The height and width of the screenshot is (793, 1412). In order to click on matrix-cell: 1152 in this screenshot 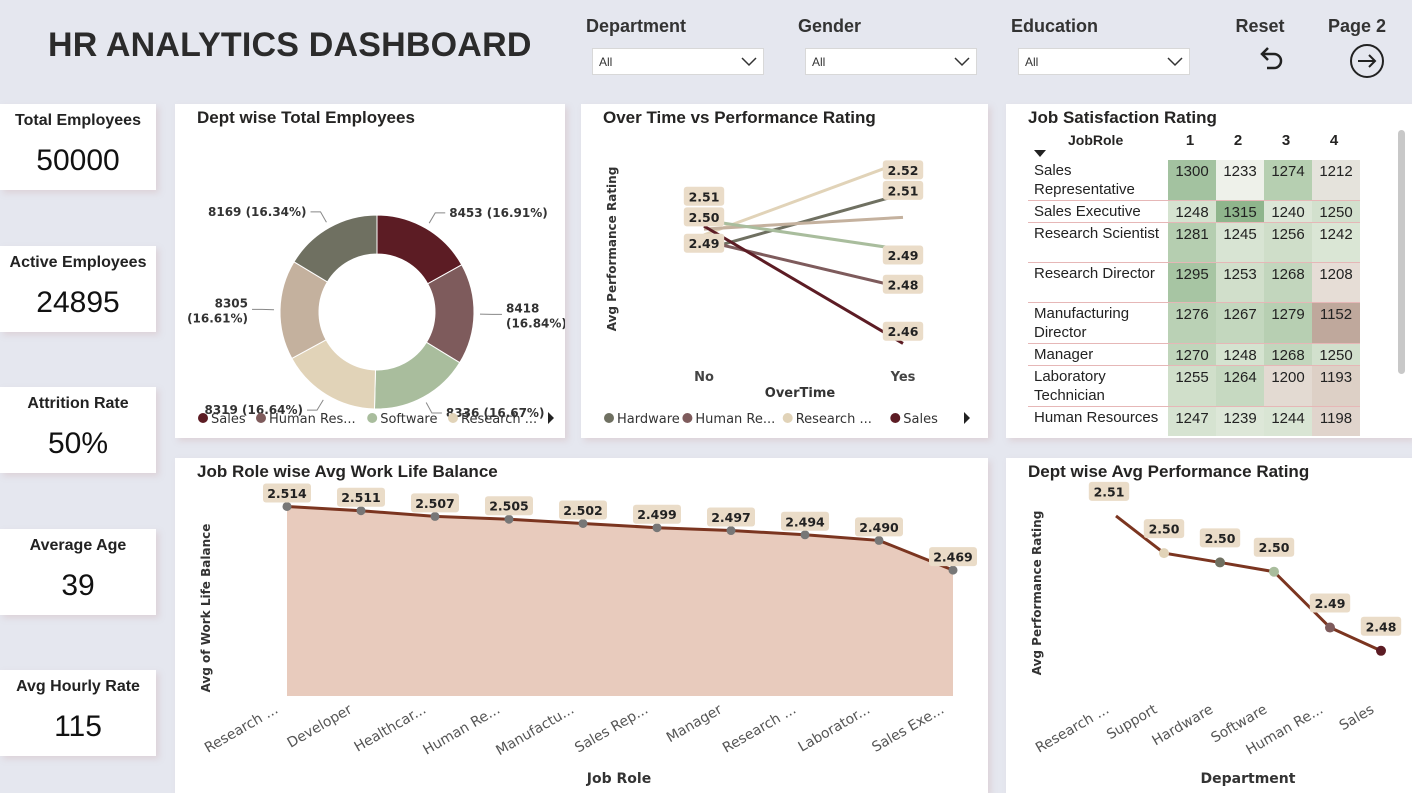, I will do `click(1336, 323)`.